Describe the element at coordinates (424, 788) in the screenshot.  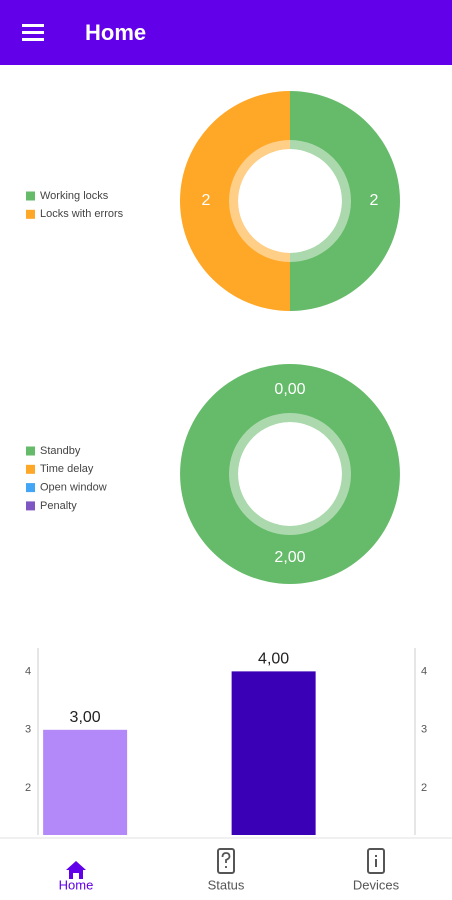
I see `y2-tick-label: 2` at that location.